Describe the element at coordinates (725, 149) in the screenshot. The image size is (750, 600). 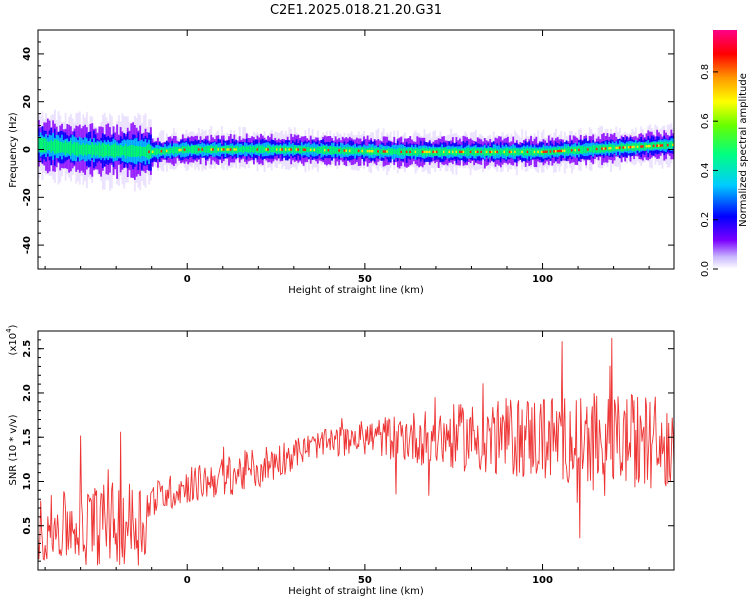
I see `colorbar-gradient` at that location.